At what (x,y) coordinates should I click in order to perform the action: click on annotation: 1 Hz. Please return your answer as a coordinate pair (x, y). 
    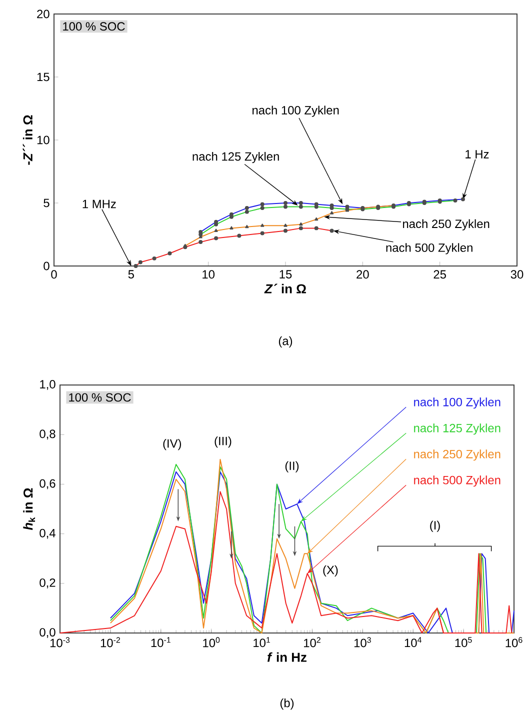
    Looking at the image, I should click on (477, 154).